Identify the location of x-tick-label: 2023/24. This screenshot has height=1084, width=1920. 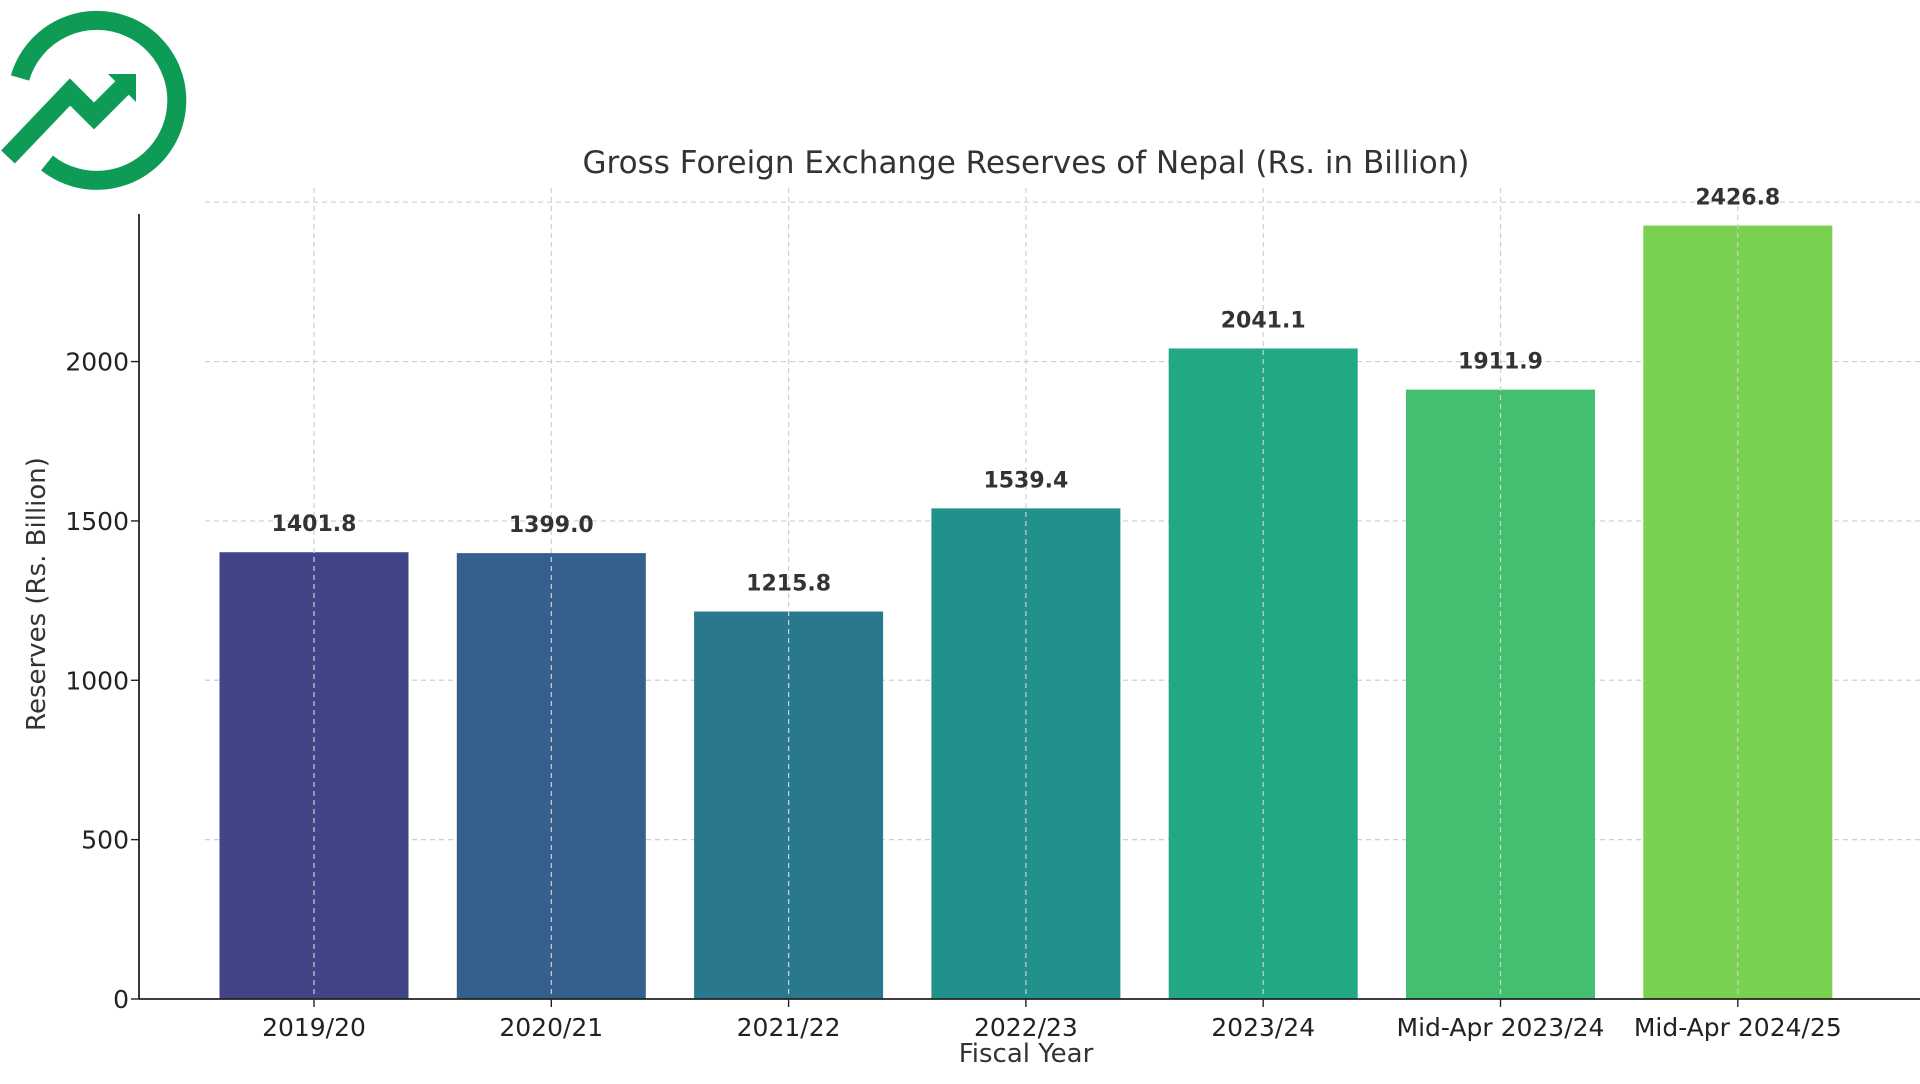
(1263, 1027).